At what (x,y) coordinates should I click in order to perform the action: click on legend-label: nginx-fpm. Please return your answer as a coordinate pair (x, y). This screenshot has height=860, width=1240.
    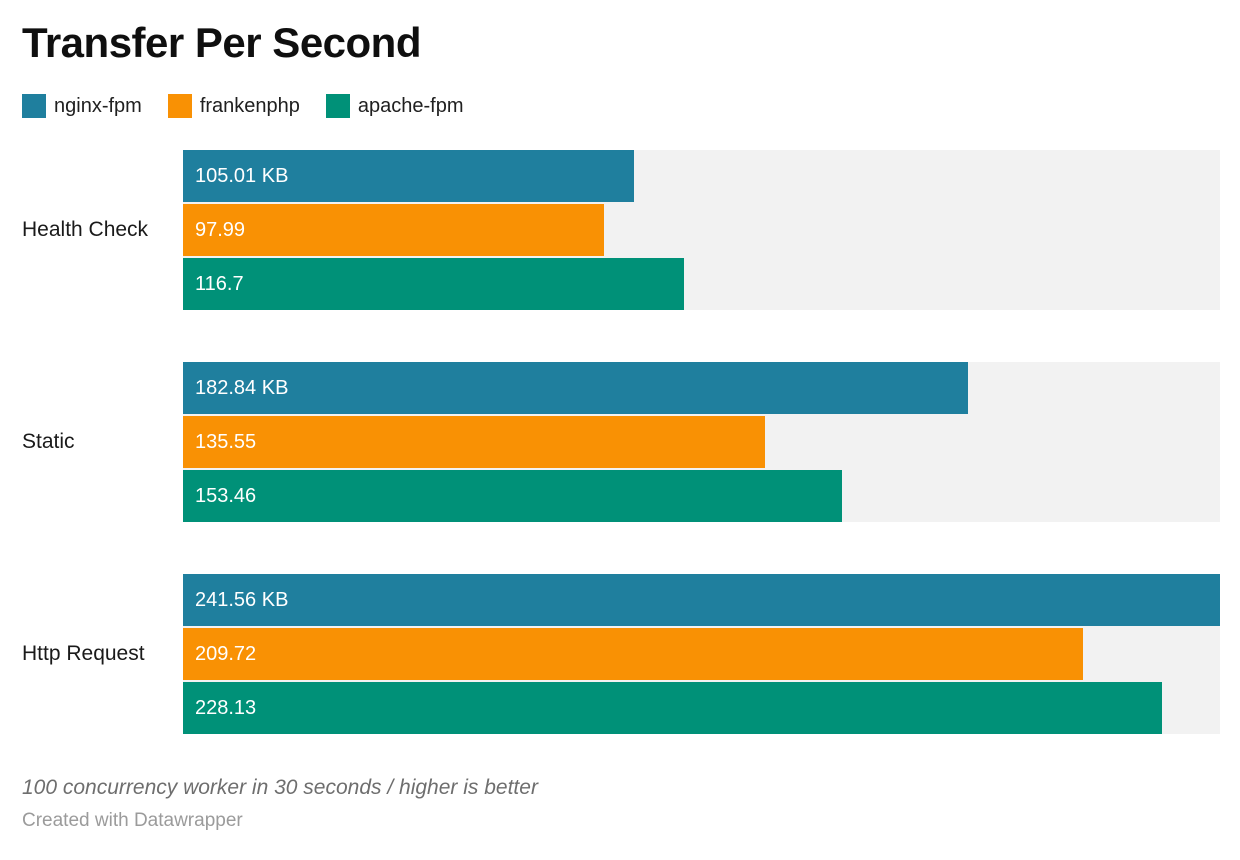
    Looking at the image, I should click on (98, 106).